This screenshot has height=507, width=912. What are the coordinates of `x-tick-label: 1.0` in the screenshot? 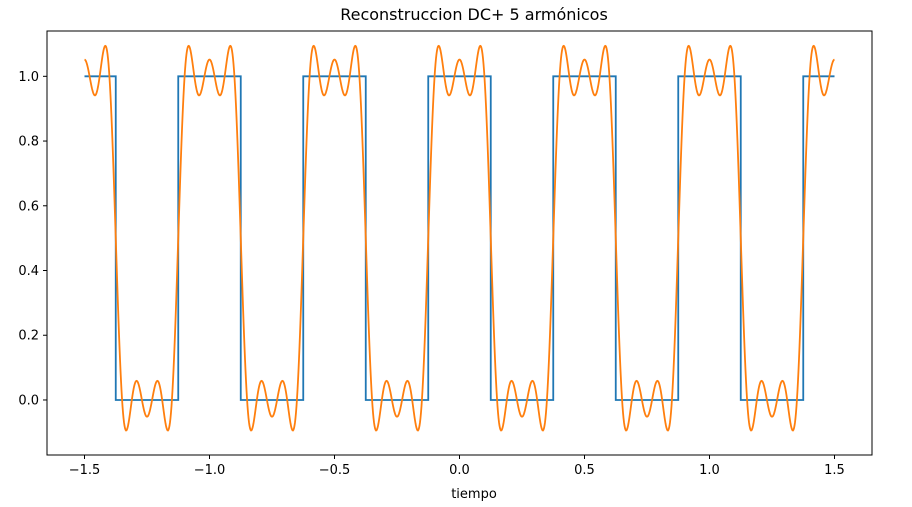 It's located at (709, 470).